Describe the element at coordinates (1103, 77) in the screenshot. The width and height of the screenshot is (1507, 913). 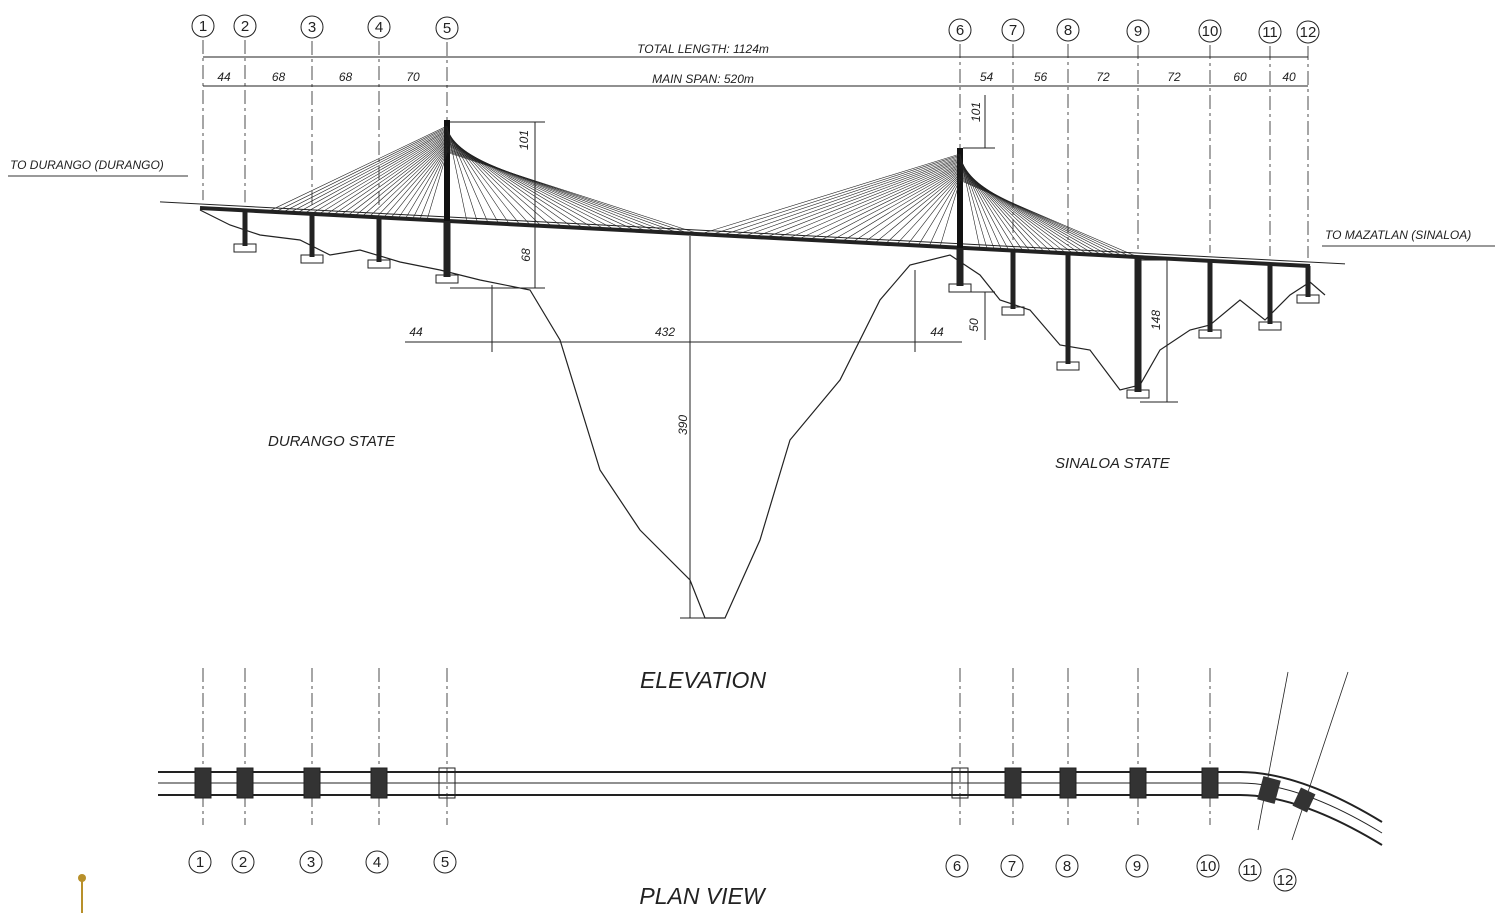
I see `span-length: 72` at that location.